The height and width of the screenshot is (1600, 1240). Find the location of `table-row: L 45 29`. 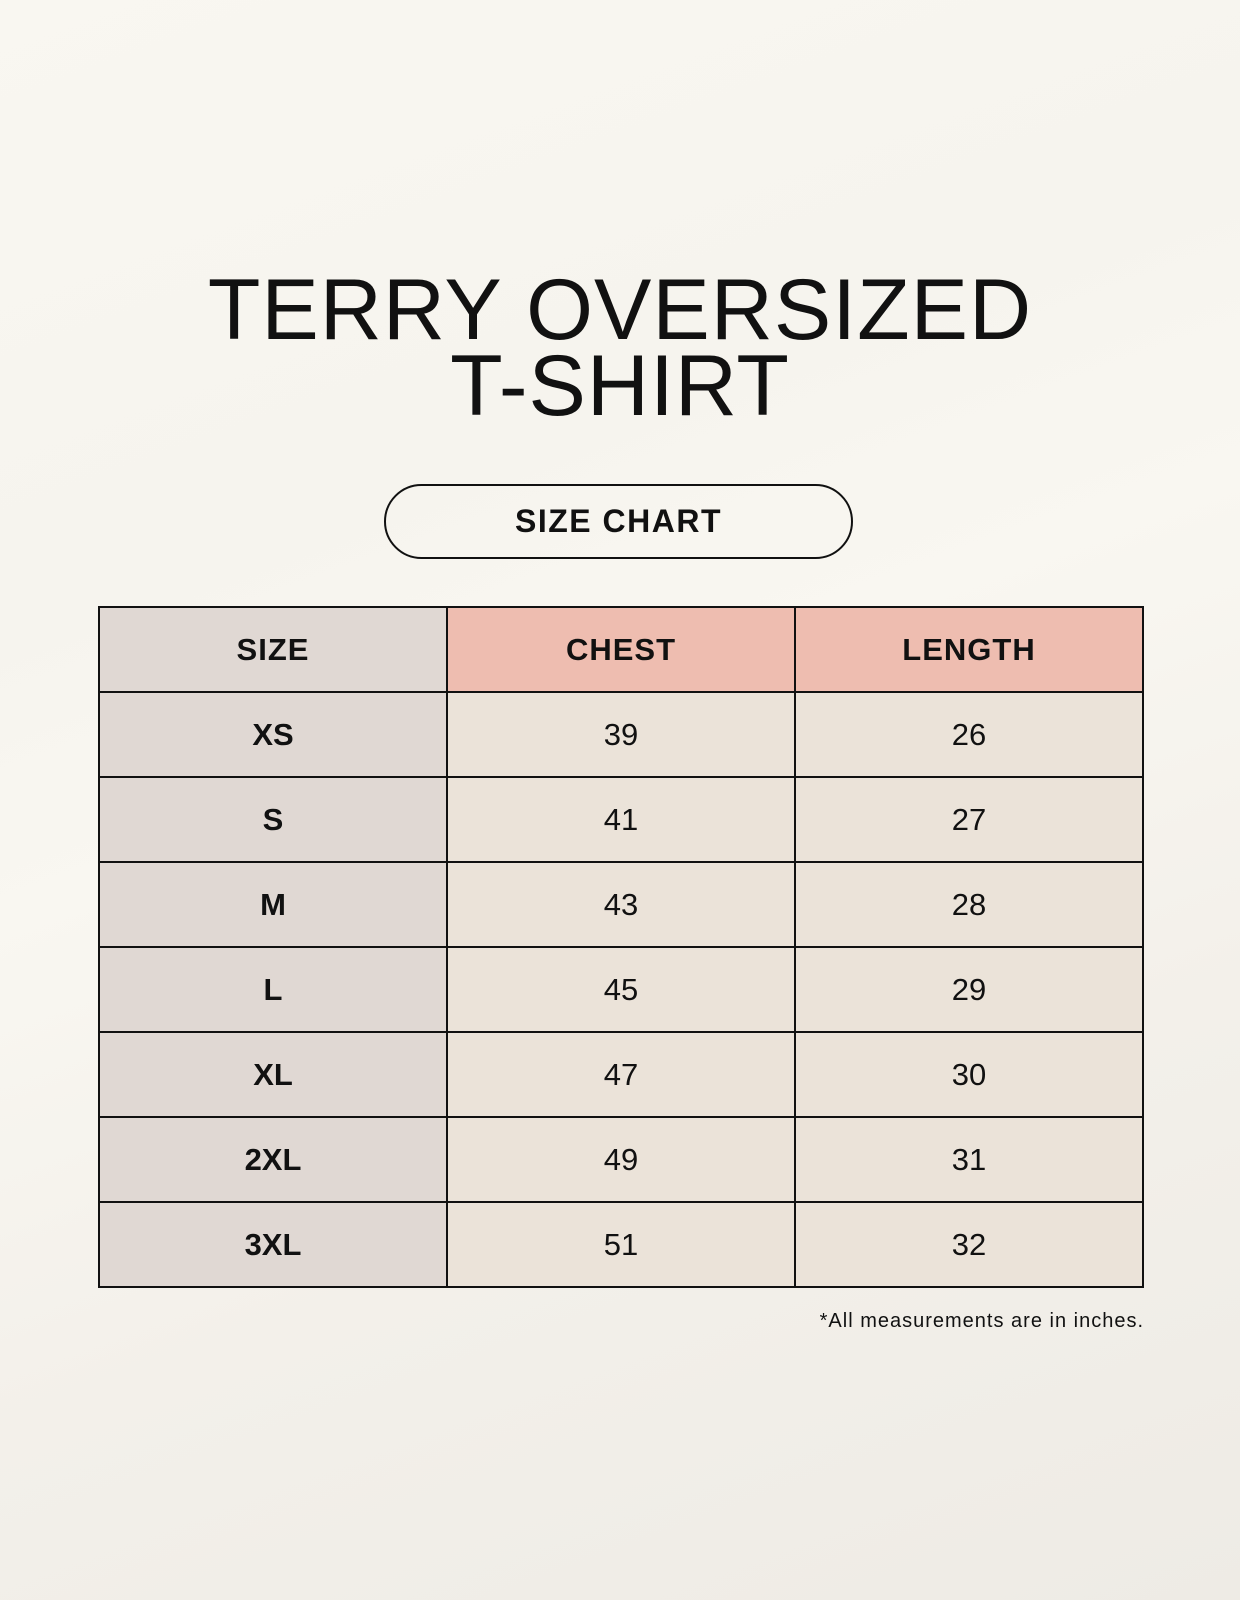

table-row: L 45 29 is located at coordinates (621, 989).